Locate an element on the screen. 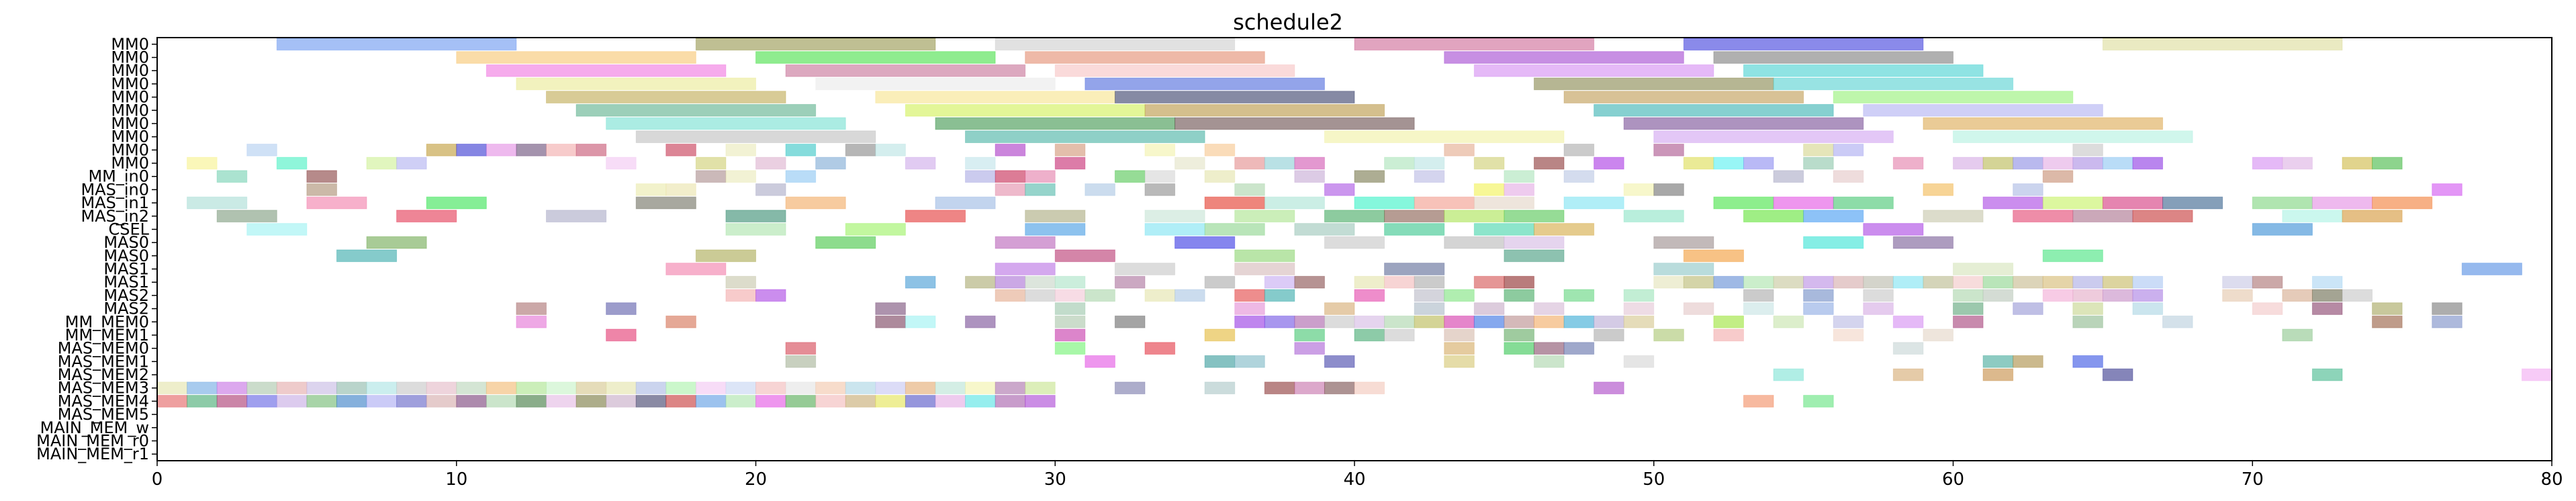  x-tick-label: 40 is located at coordinates (1354, 479).